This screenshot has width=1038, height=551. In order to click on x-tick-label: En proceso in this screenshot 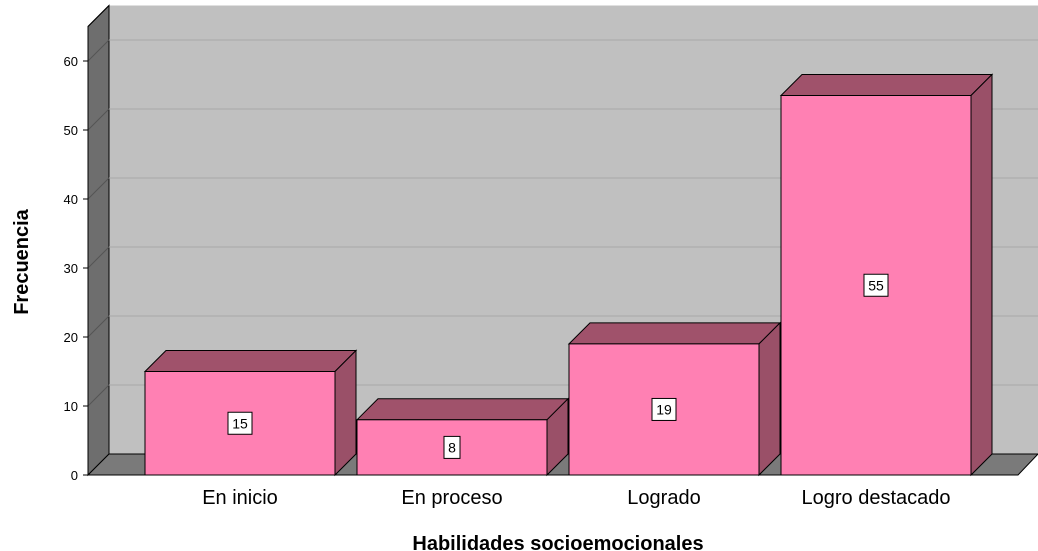, I will do `click(451, 498)`.